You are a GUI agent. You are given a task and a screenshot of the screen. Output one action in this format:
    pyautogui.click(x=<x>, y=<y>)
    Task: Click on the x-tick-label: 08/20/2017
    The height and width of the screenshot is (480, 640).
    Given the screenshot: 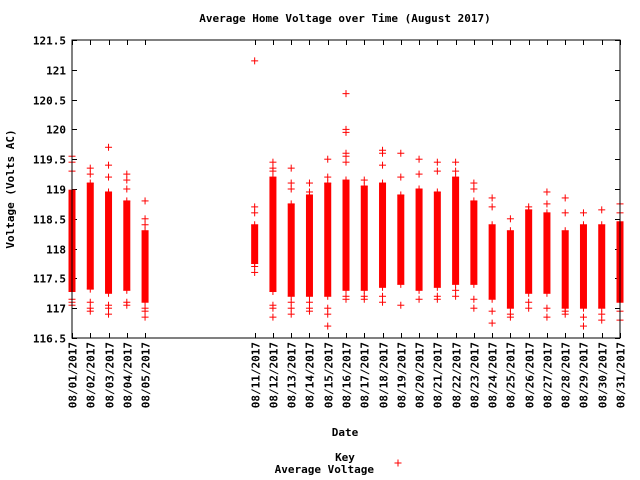 What is the action you would take?
    pyautogui.click(x=420, y=375)
    